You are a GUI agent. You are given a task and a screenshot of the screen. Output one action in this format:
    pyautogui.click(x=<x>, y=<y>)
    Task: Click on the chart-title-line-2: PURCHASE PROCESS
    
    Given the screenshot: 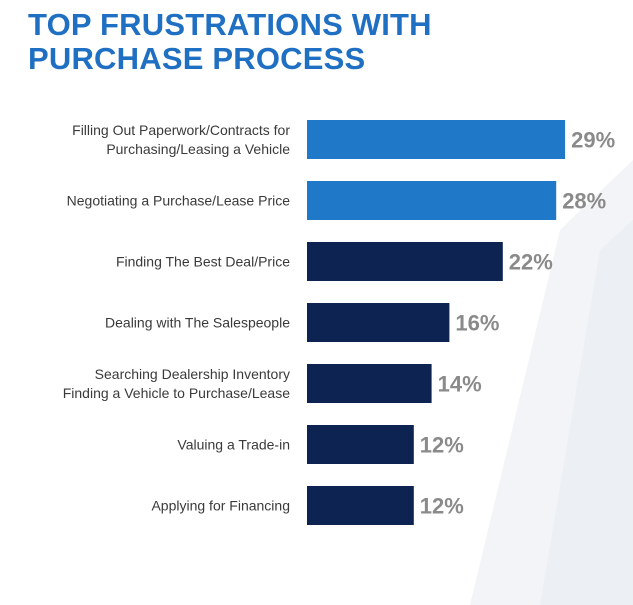 What is the action you would take?
    pyautogui.click(x=197, y=58)
    